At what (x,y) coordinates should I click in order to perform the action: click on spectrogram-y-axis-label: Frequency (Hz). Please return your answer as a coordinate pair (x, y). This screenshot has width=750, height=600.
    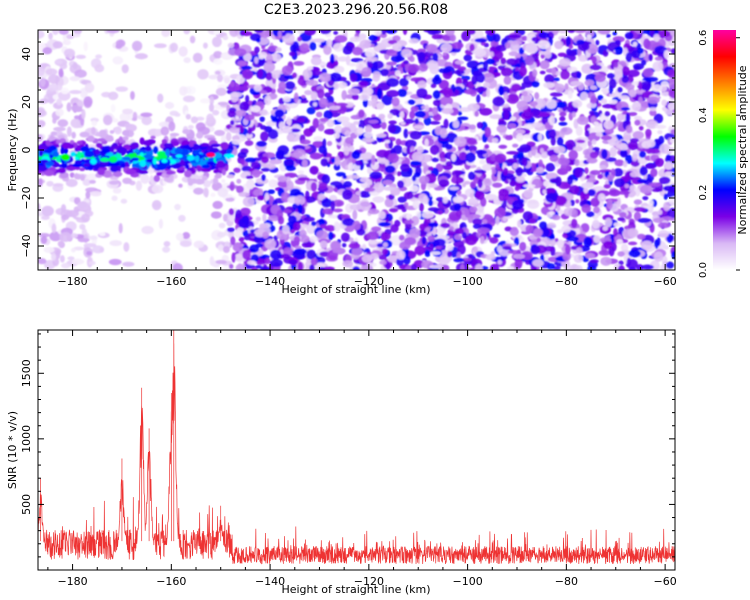
    Looking at the image, I should click on (12, 150).